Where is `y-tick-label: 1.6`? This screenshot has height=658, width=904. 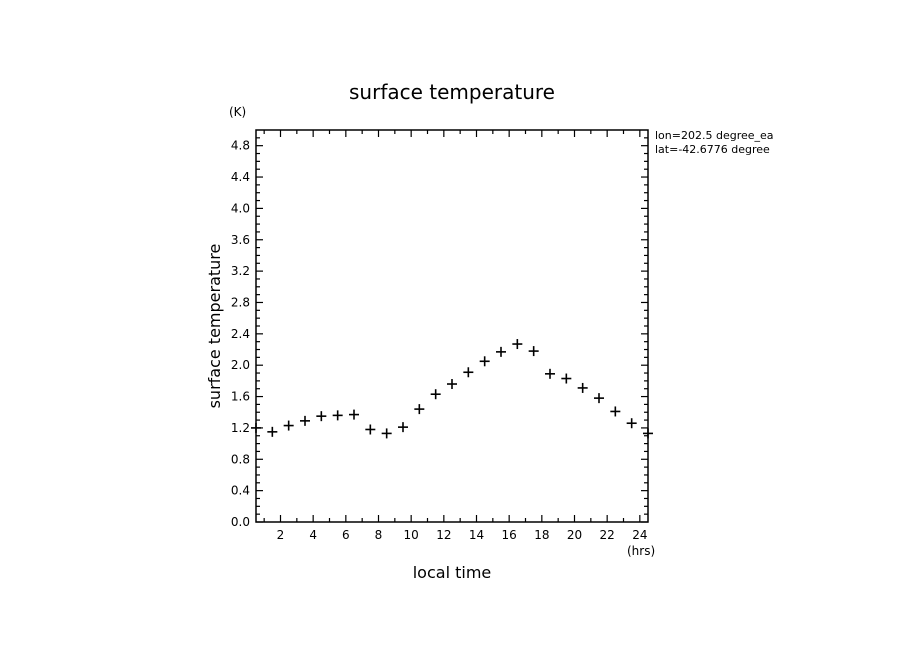 y-tick-label: 1.6 is located at coordinates (240, 397).